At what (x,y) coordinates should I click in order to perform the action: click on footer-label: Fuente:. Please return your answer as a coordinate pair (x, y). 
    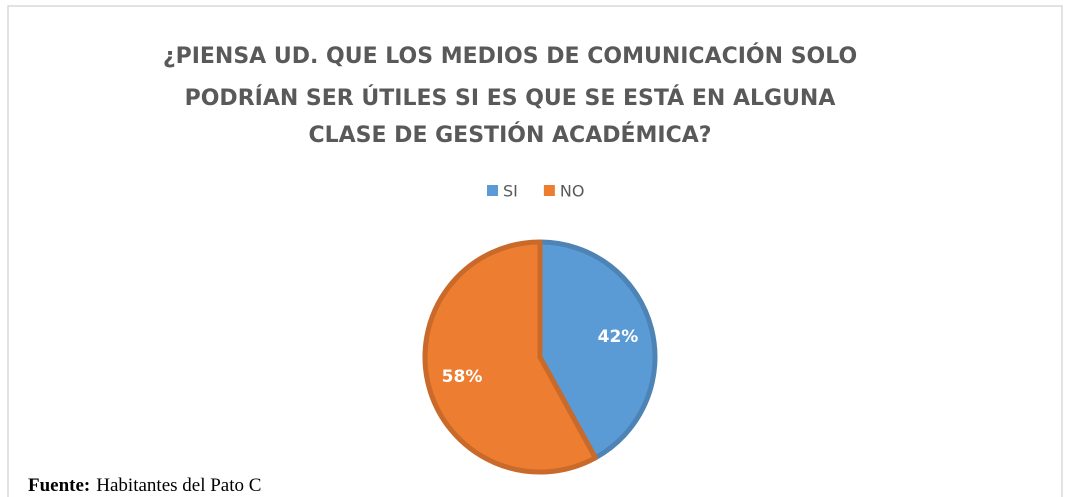
    Looking at the image, I should click on (59, 485).